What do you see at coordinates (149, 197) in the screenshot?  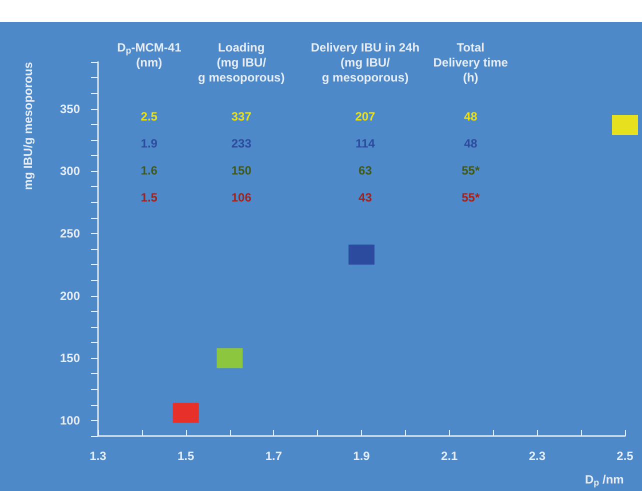 I see `annotation: 1.5` at bounding box center [149, 197].